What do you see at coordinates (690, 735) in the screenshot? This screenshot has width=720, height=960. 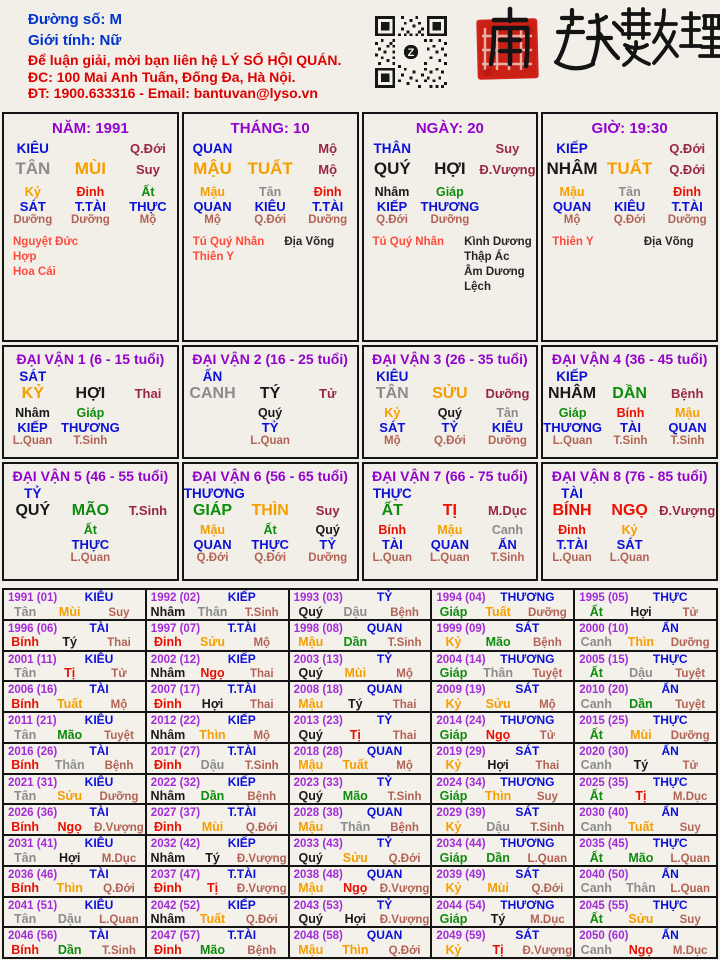 I see `year-stage: Dưỡng` at bounding box center [690, 735].